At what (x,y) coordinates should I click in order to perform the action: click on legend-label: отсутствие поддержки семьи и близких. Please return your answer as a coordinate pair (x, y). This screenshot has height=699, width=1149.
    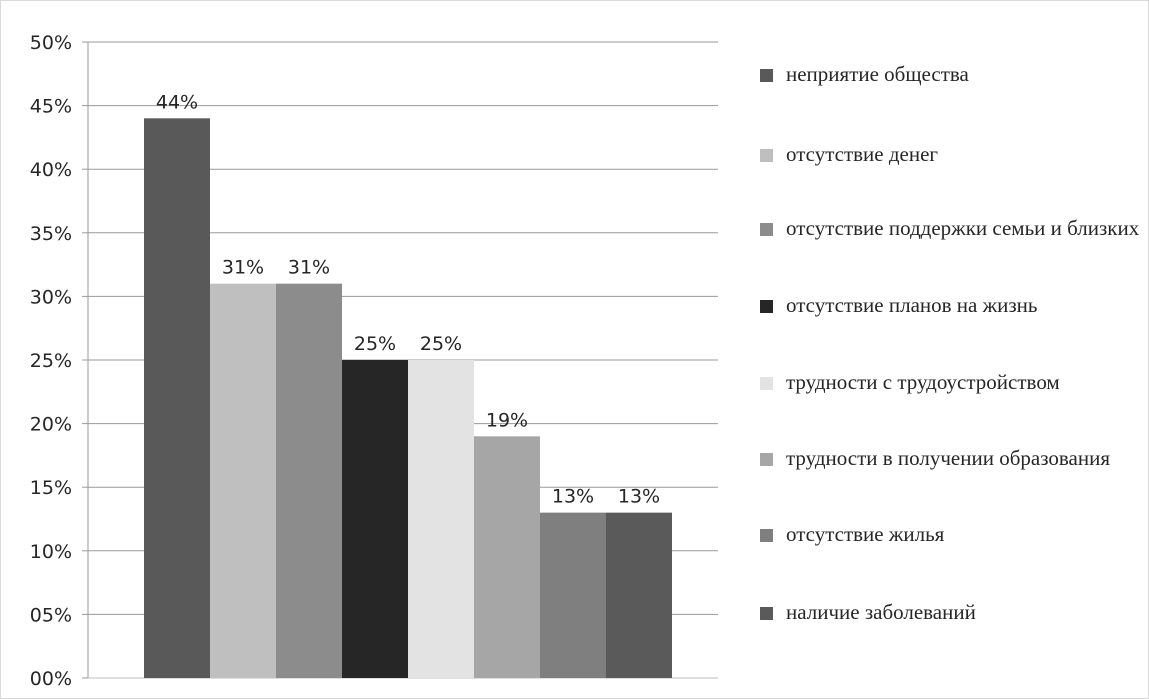
    Looking at the image, I should click on (963, 228).